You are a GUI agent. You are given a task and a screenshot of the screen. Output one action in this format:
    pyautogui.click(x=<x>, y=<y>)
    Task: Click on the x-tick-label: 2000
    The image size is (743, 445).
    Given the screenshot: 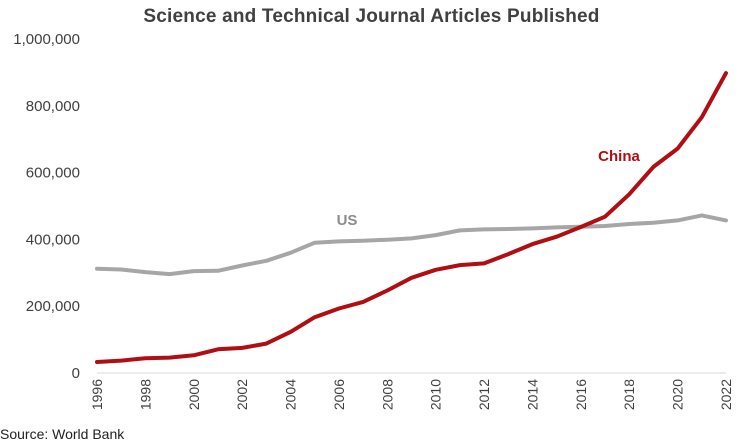 What is the action you would take?
    pyautogui.click(x=194, y=394)
    